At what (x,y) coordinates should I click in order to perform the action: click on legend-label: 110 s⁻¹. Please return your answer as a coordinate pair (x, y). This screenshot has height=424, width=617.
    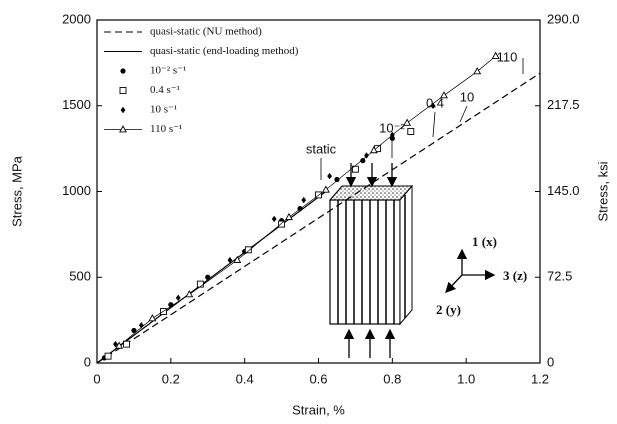
    Looking at the image, I should click on (166, 129).